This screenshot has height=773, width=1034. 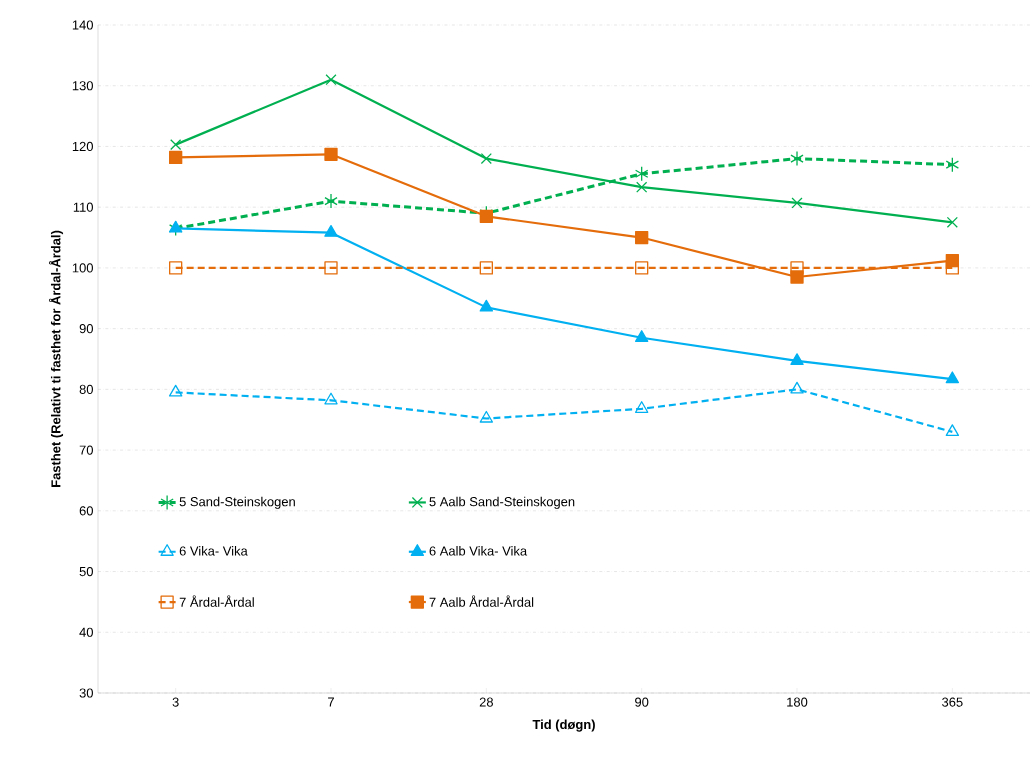 I want to click on legend-label: 5 Aalb Sand-Steinskogen, so click(x=502, y=502).